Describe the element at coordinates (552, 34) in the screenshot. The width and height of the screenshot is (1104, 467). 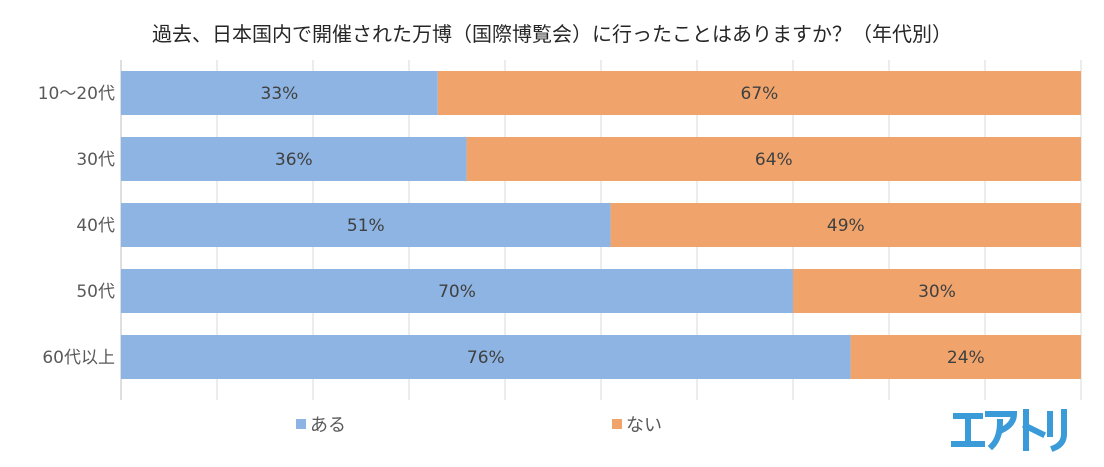
I see `chart-title: 過去、日本国内で開催された万博（国際博覧会）に行ったことはありますか？（年代別）` at that location.